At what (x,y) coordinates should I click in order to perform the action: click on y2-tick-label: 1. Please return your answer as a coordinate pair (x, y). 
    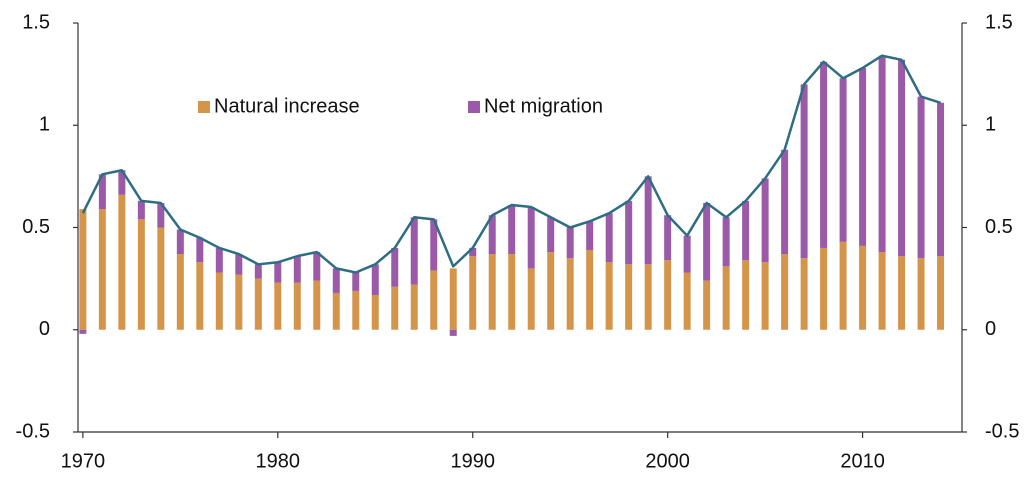
    Looking at the image, I should click on (990, 125).